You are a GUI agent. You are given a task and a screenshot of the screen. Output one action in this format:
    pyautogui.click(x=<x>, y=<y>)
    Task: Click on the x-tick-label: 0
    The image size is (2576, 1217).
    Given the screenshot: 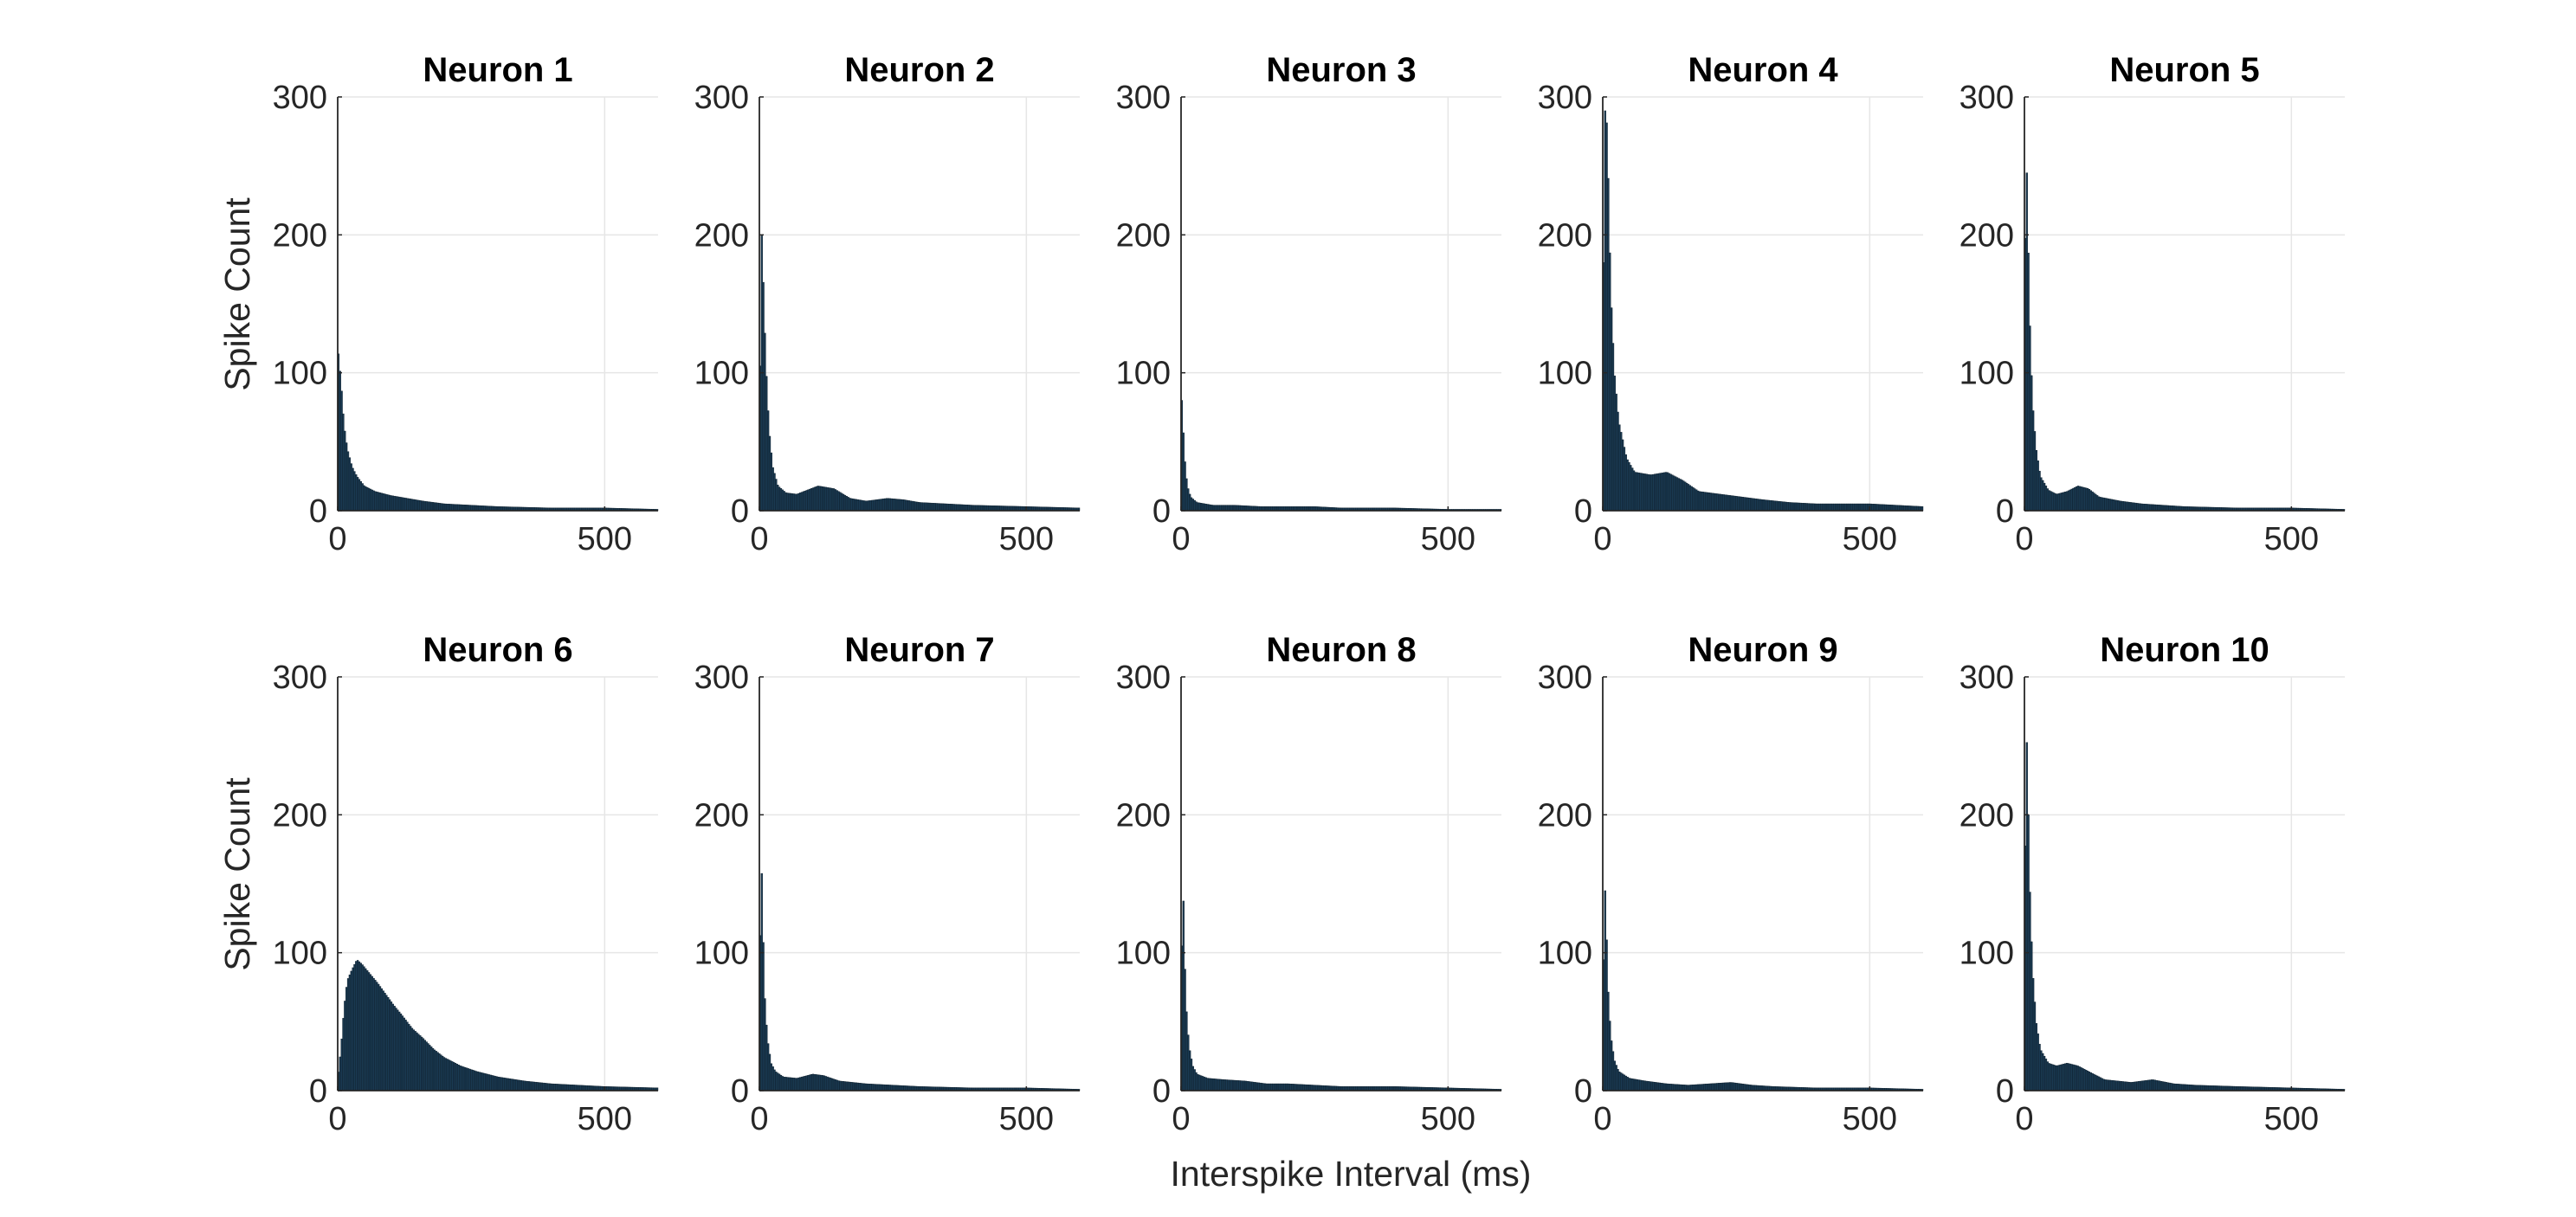 What is the action you would take?
    pyautogui.click(x=1181, y=1119)
    